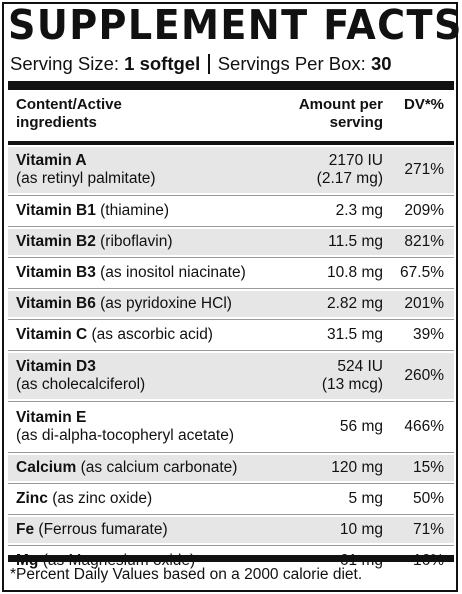 This screenshot has width=462, height=594. Describe the element at coordinates (423, 104) in the screenshot. I see `dv-column-header: DV*%` at that location.